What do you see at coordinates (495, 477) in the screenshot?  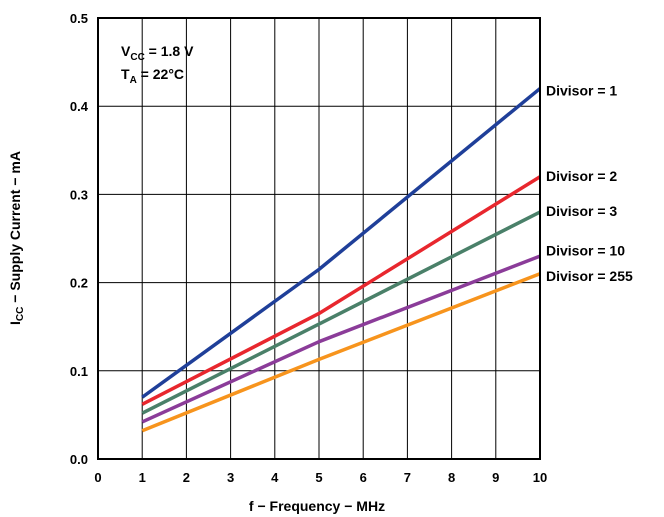 I see `x-tick-label: 9` at bounding box center [495, 477].